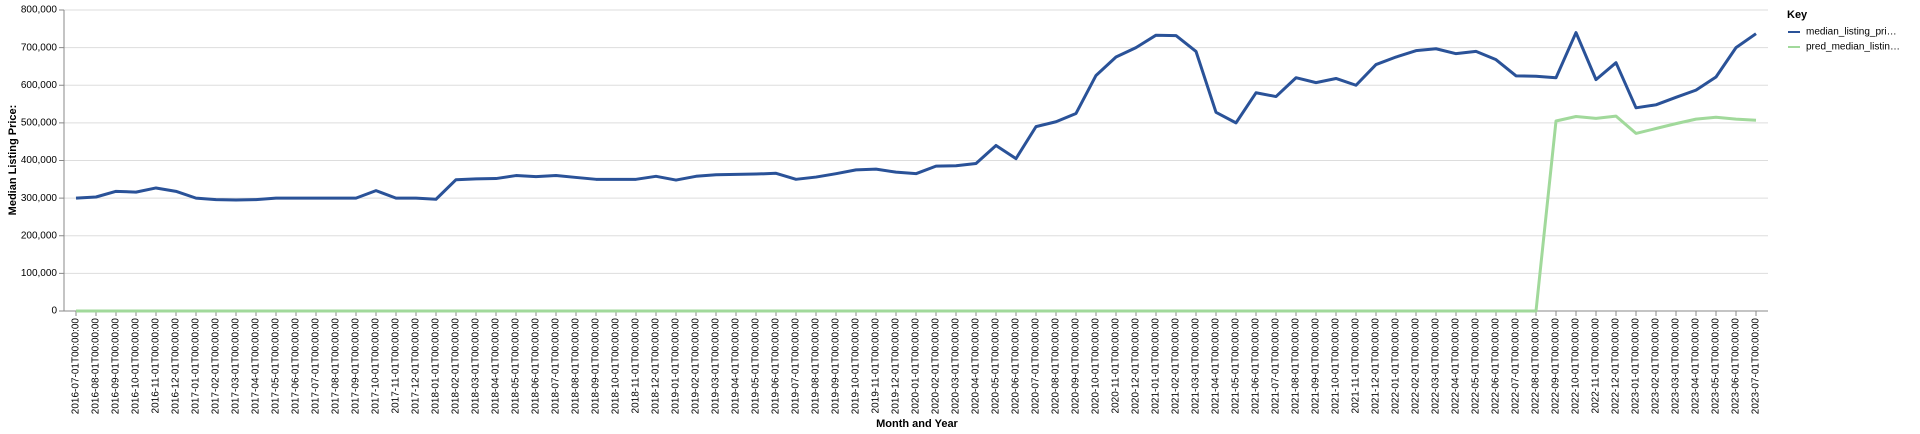  Describe the element at coordinates (416, 366) in the screenshot. I see `x-tick-label: 2017-12-01T00:00:00` at that location.